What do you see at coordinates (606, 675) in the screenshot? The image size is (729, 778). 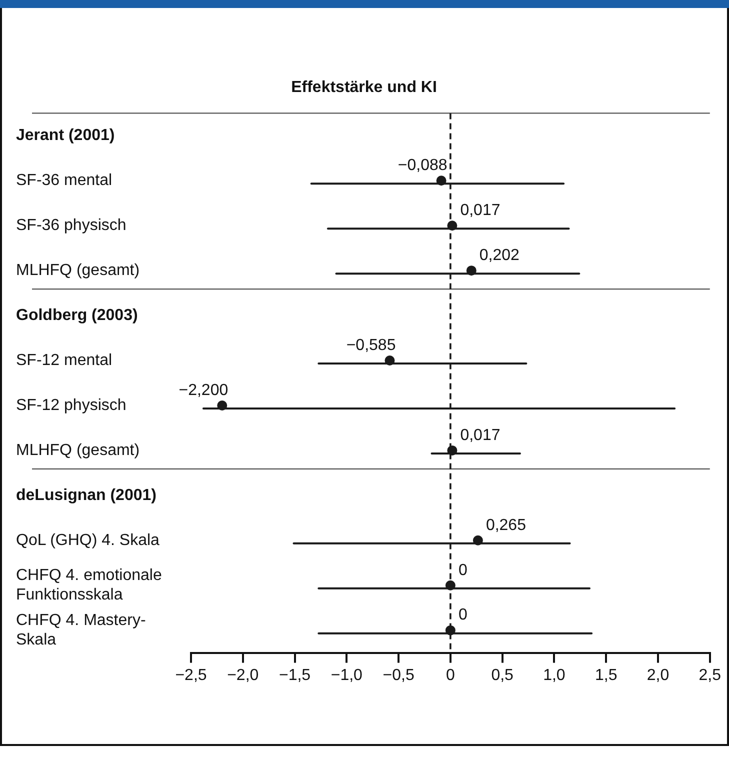 I see `x-tick-label: 1,5` at bounding box center [606, 675].